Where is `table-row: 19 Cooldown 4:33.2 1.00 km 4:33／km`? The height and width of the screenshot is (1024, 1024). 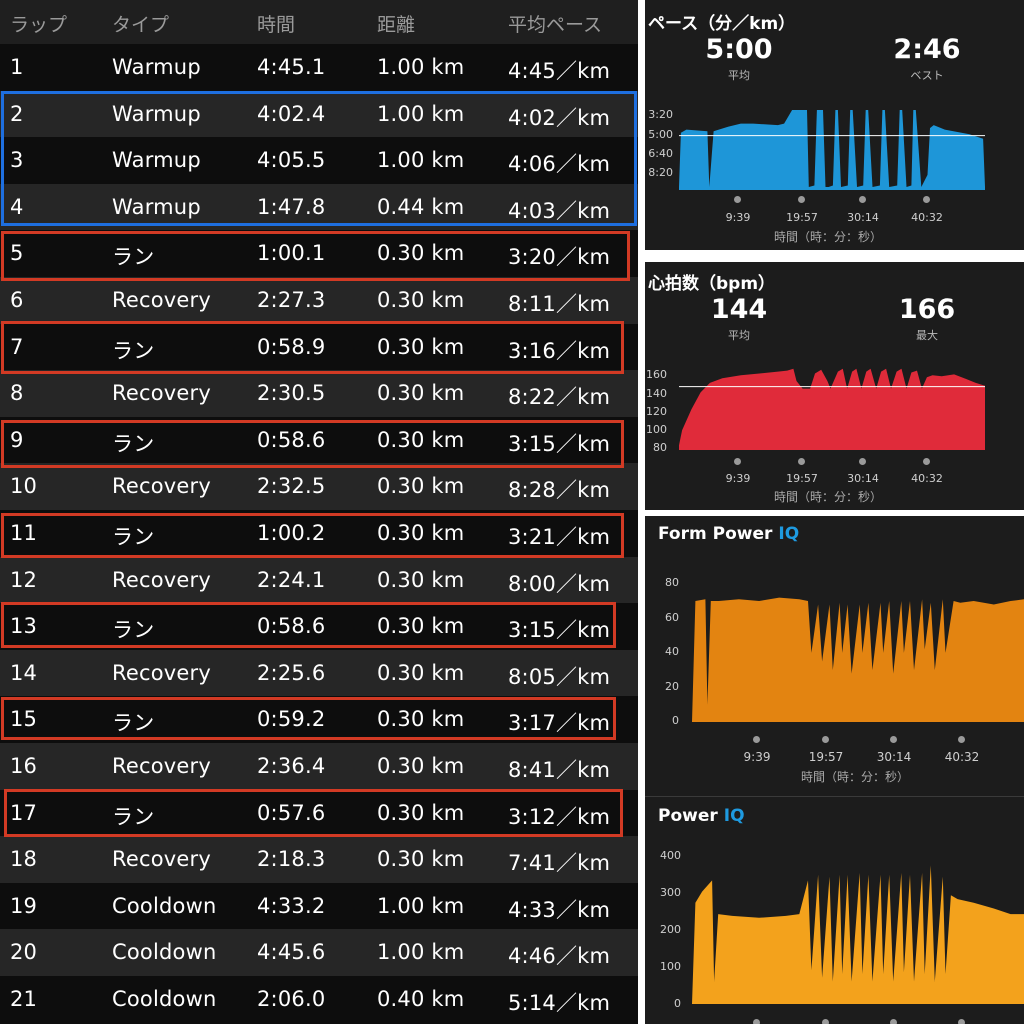 table-row: 19 Cooldown 4:33.2 1.00 km 4:33／km is located at coordinates (319, 906).